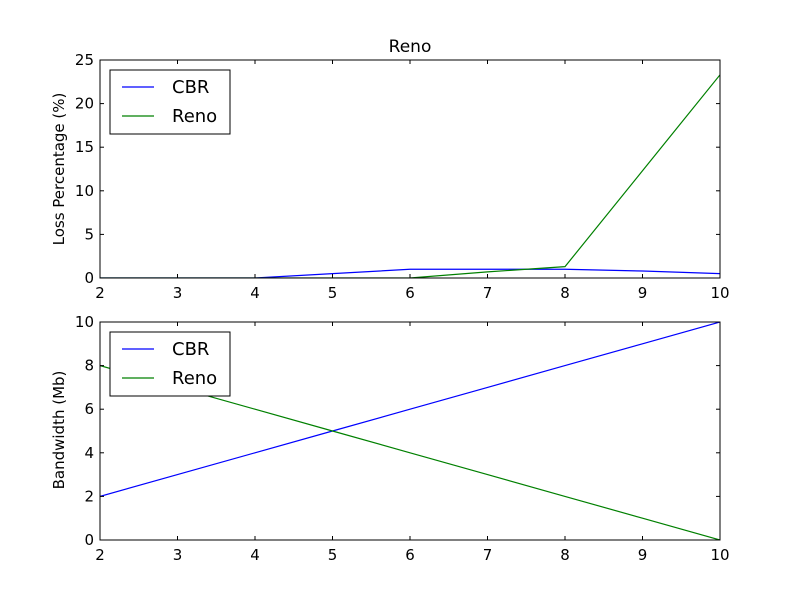 This screenshot has height=600, width=800. What do you see at coordinates (84, 60) in the screenshot?
I see `y-tick-label: 25` at bounding box center [84, 60].